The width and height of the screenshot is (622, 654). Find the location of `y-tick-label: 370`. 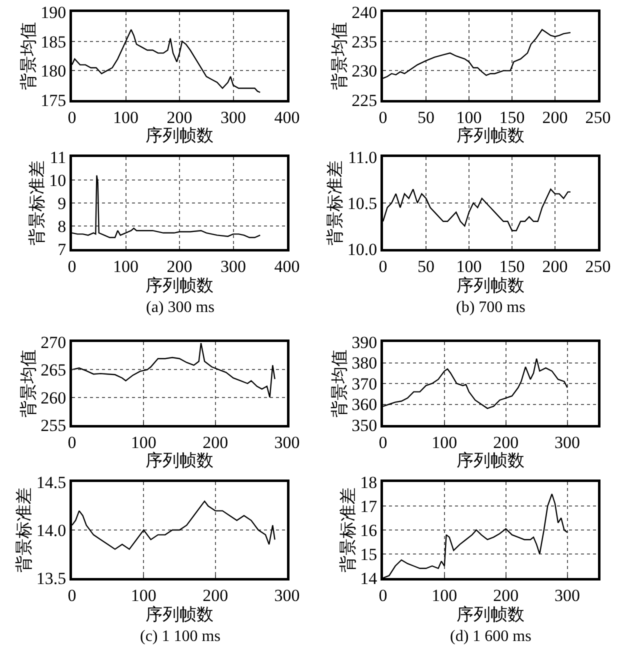

y-tick-label: 370 is located at coordinates (365, 384).